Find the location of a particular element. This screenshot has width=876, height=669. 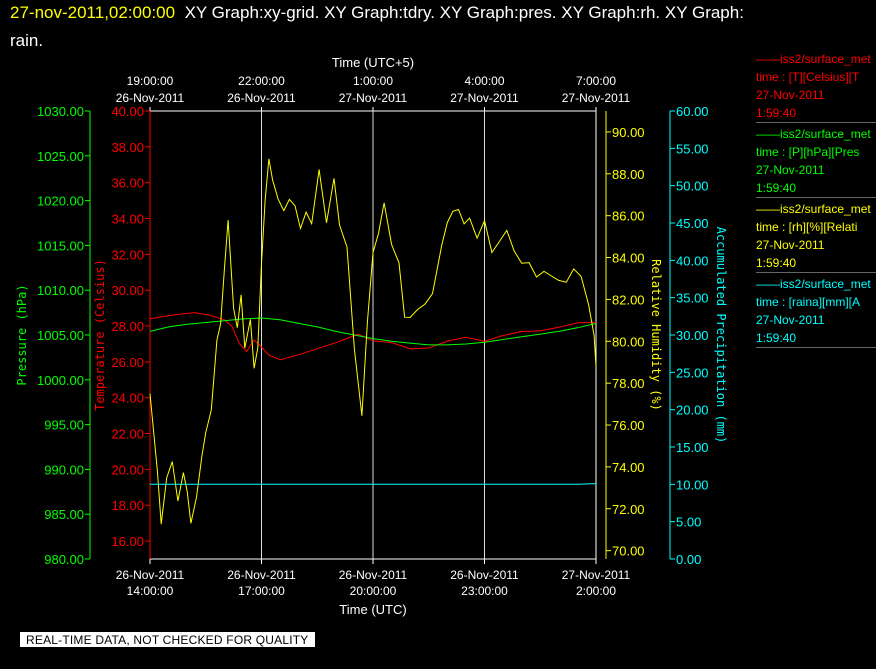

humidity-tick-label: 82.00 is located at coordinates (628, 299).